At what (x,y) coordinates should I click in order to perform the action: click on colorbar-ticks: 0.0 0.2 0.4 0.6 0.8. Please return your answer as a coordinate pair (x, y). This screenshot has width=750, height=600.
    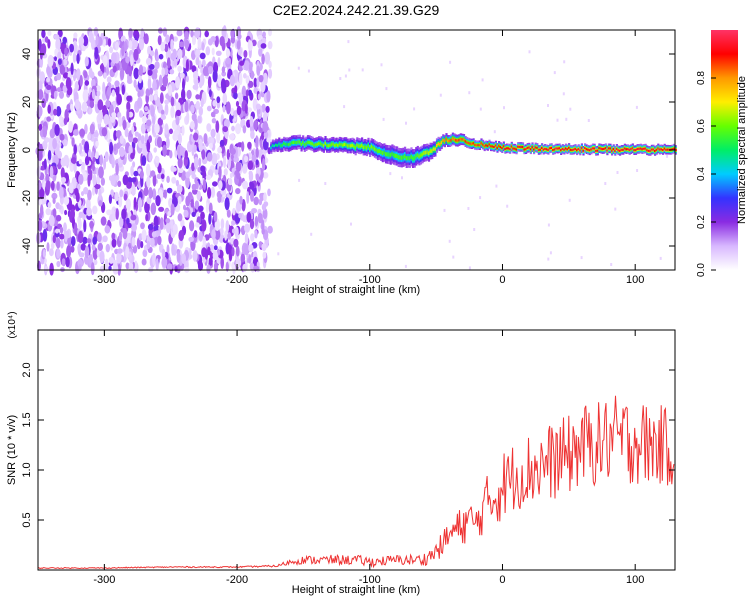
    Looking at the image, I should click on (706, 174).